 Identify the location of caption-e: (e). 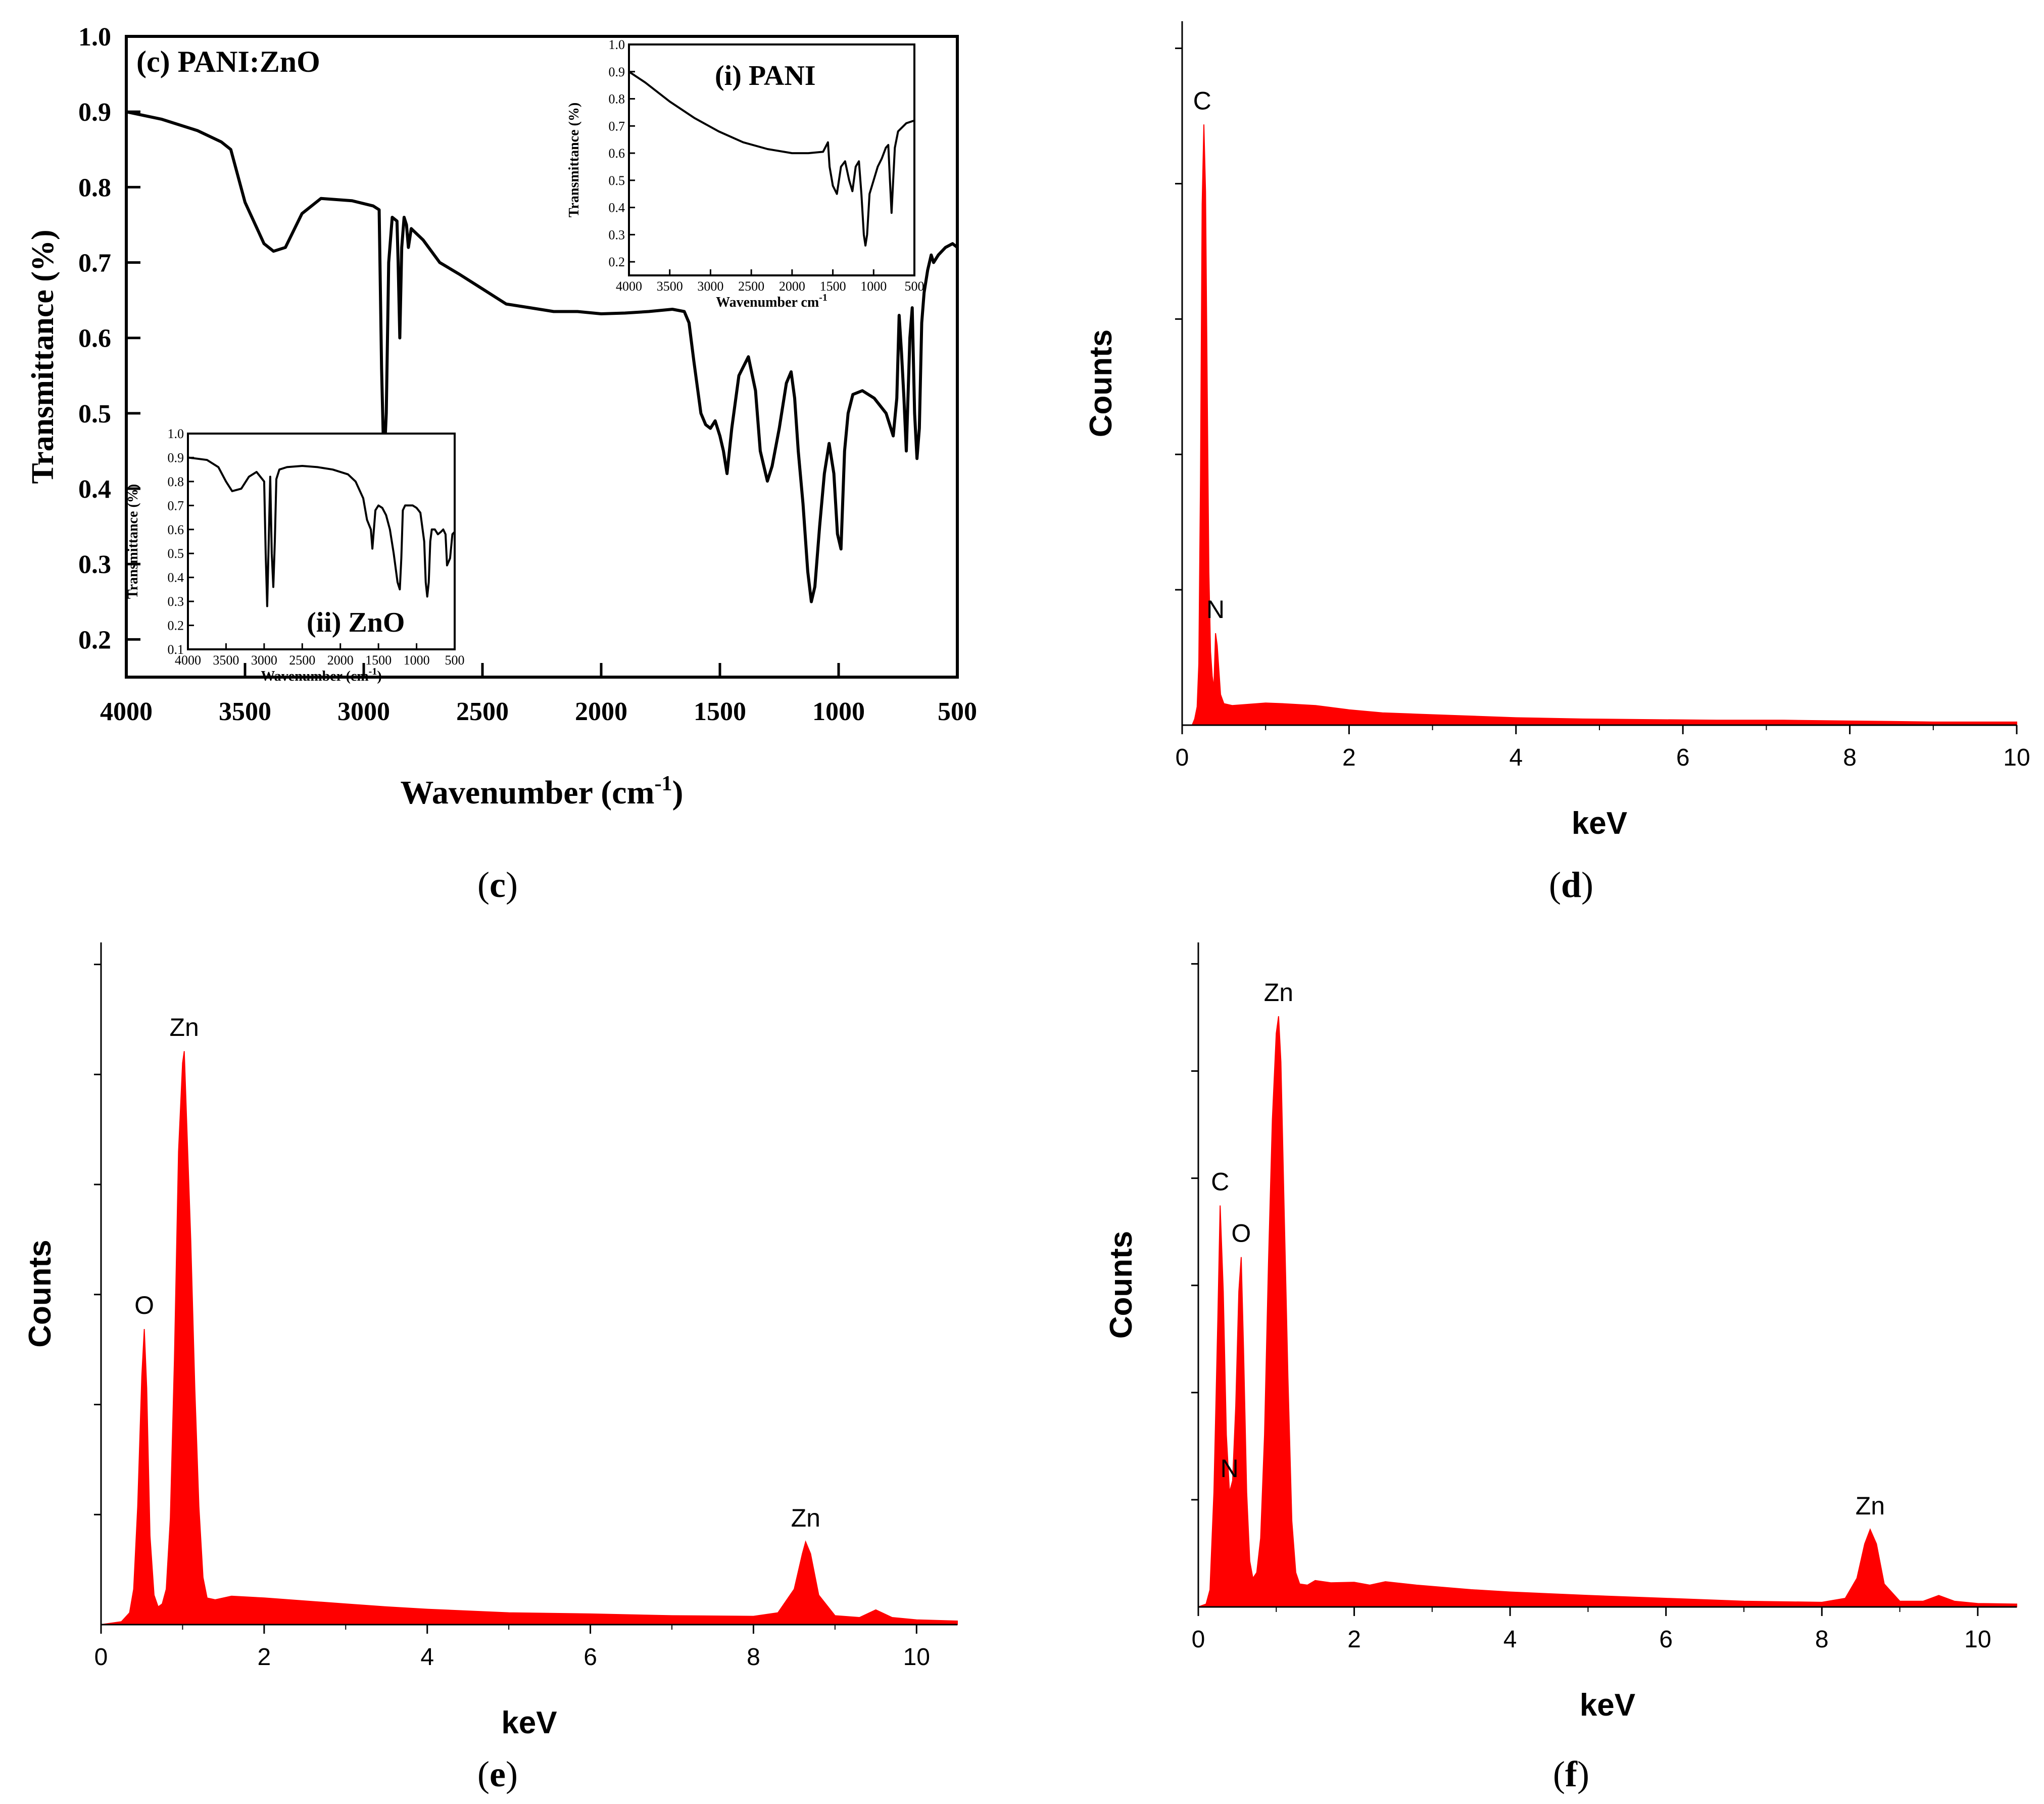
(497, 1774).